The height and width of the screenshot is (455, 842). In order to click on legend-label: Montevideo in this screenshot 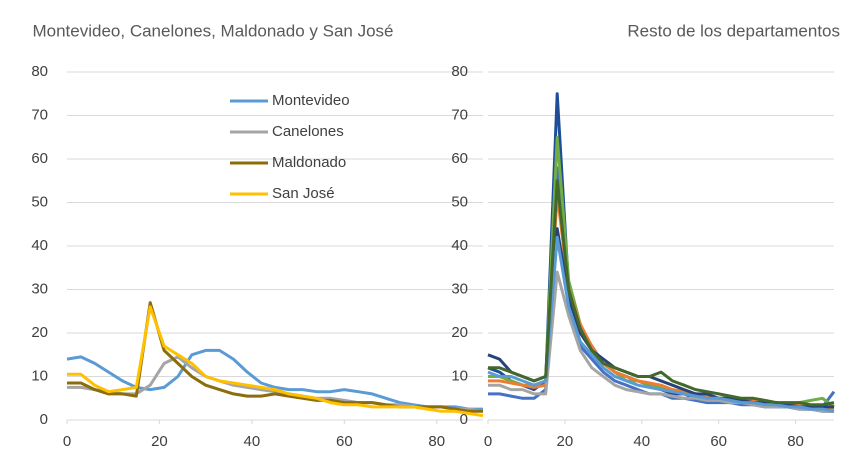, I will do `click(311, 100)`.